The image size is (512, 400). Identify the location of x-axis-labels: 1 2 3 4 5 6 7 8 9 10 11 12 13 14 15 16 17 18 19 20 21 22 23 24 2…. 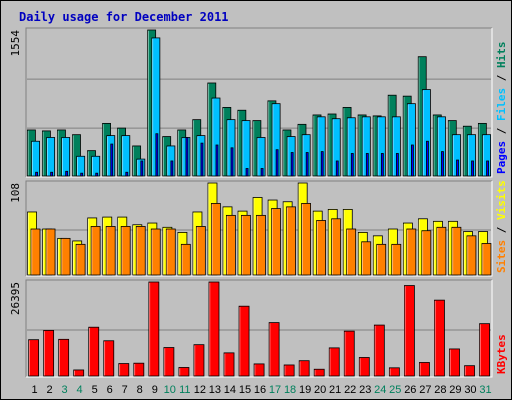
(261, 390).